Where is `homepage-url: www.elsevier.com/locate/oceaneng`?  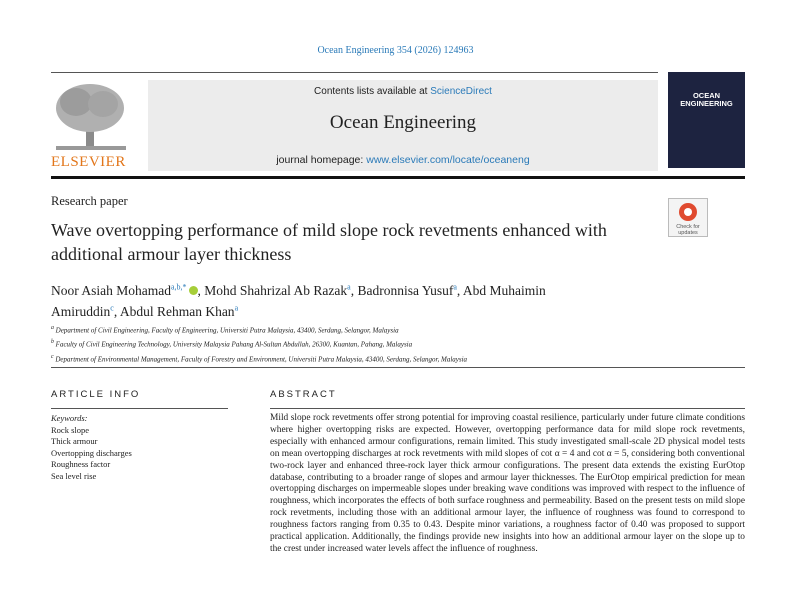
homepage-url: www.elsevier.com/locate/oceaneng is located at coordinates (448, 160).